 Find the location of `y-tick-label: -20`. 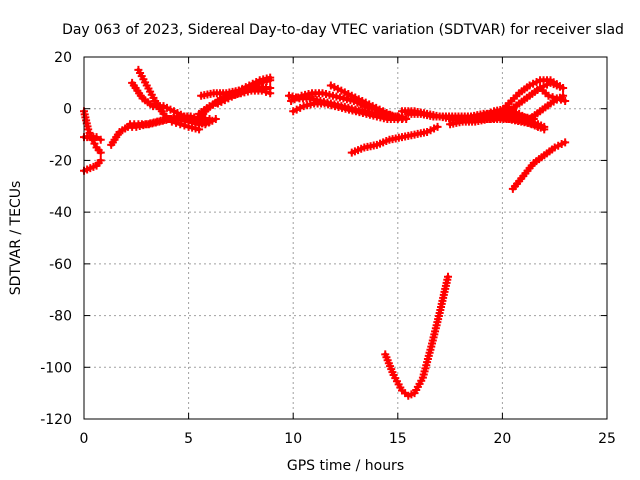

y-tick-label: -20 is located at coordinates (60, 161).